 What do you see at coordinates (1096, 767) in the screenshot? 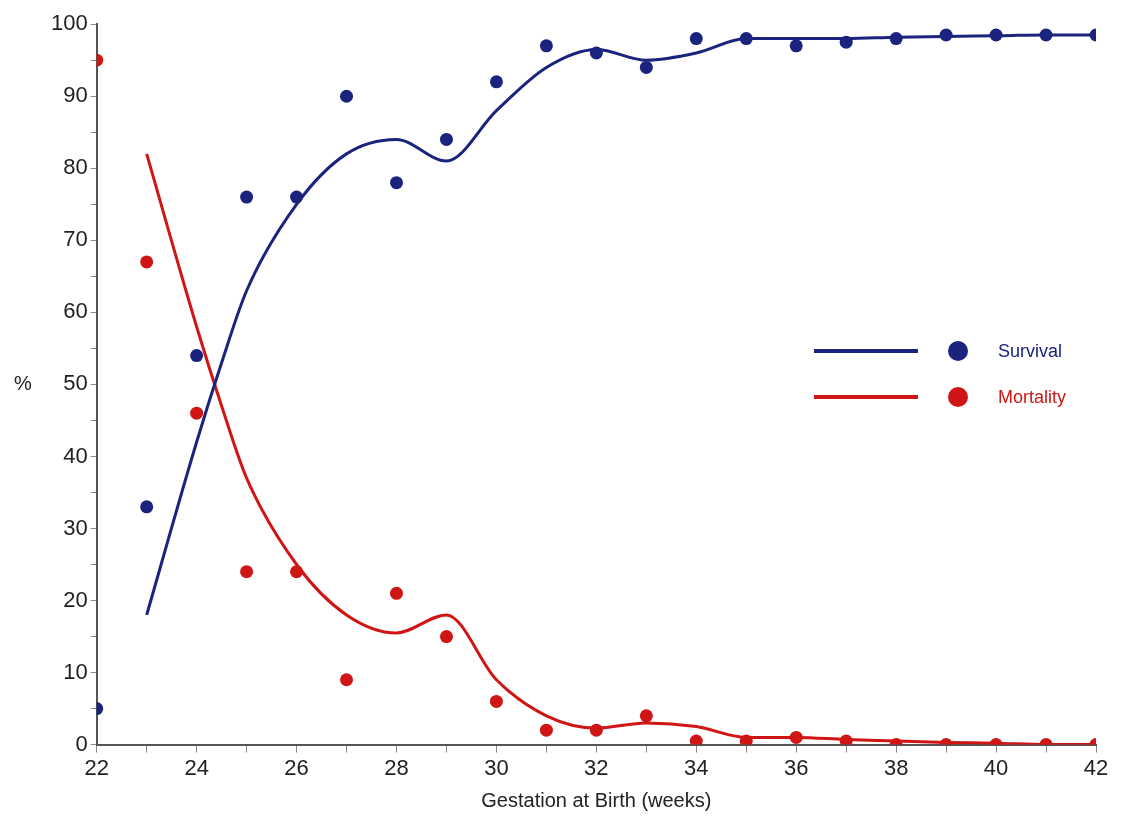
I see `x-tick-label: 42` at bounding box center [1096, 767].